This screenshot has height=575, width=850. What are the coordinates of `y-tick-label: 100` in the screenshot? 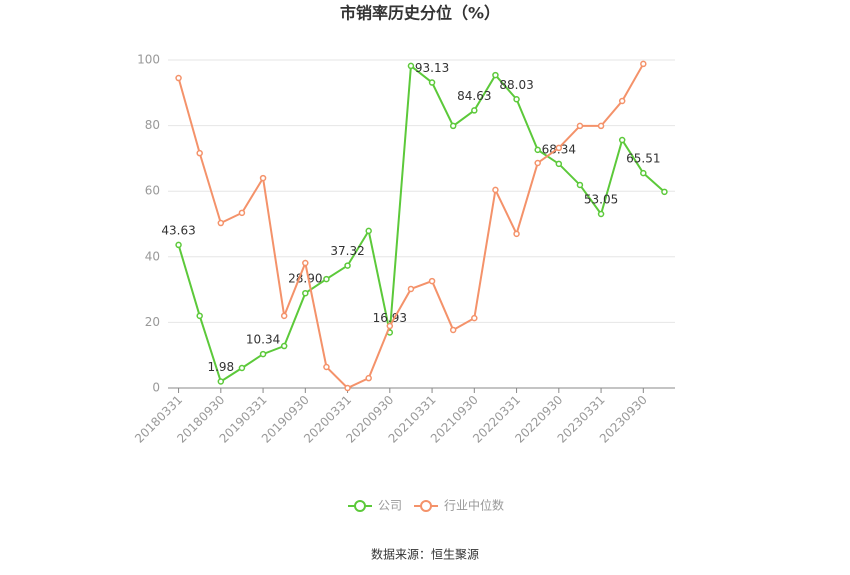 It's located at (148, 60).